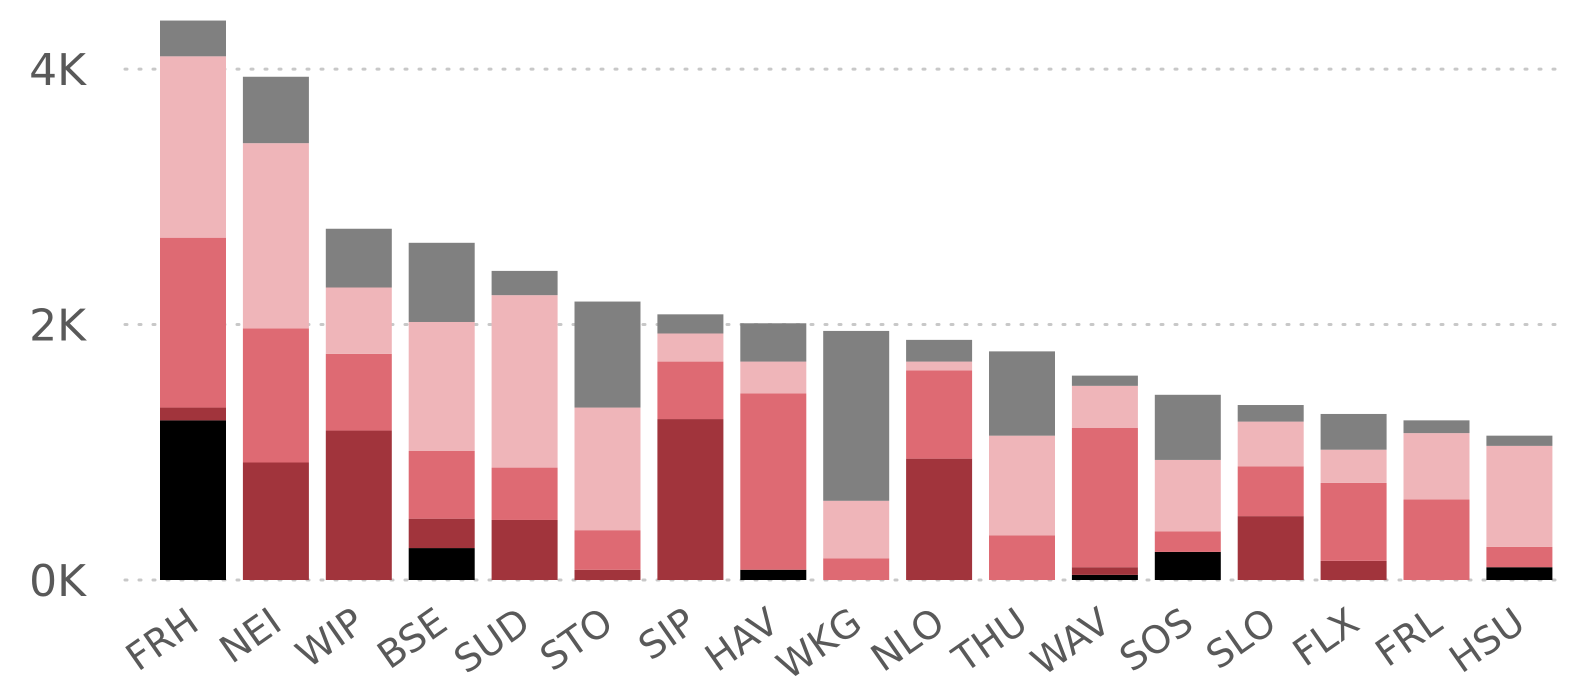  I want to click on y-tick-label: 4K, so click(58, 70).